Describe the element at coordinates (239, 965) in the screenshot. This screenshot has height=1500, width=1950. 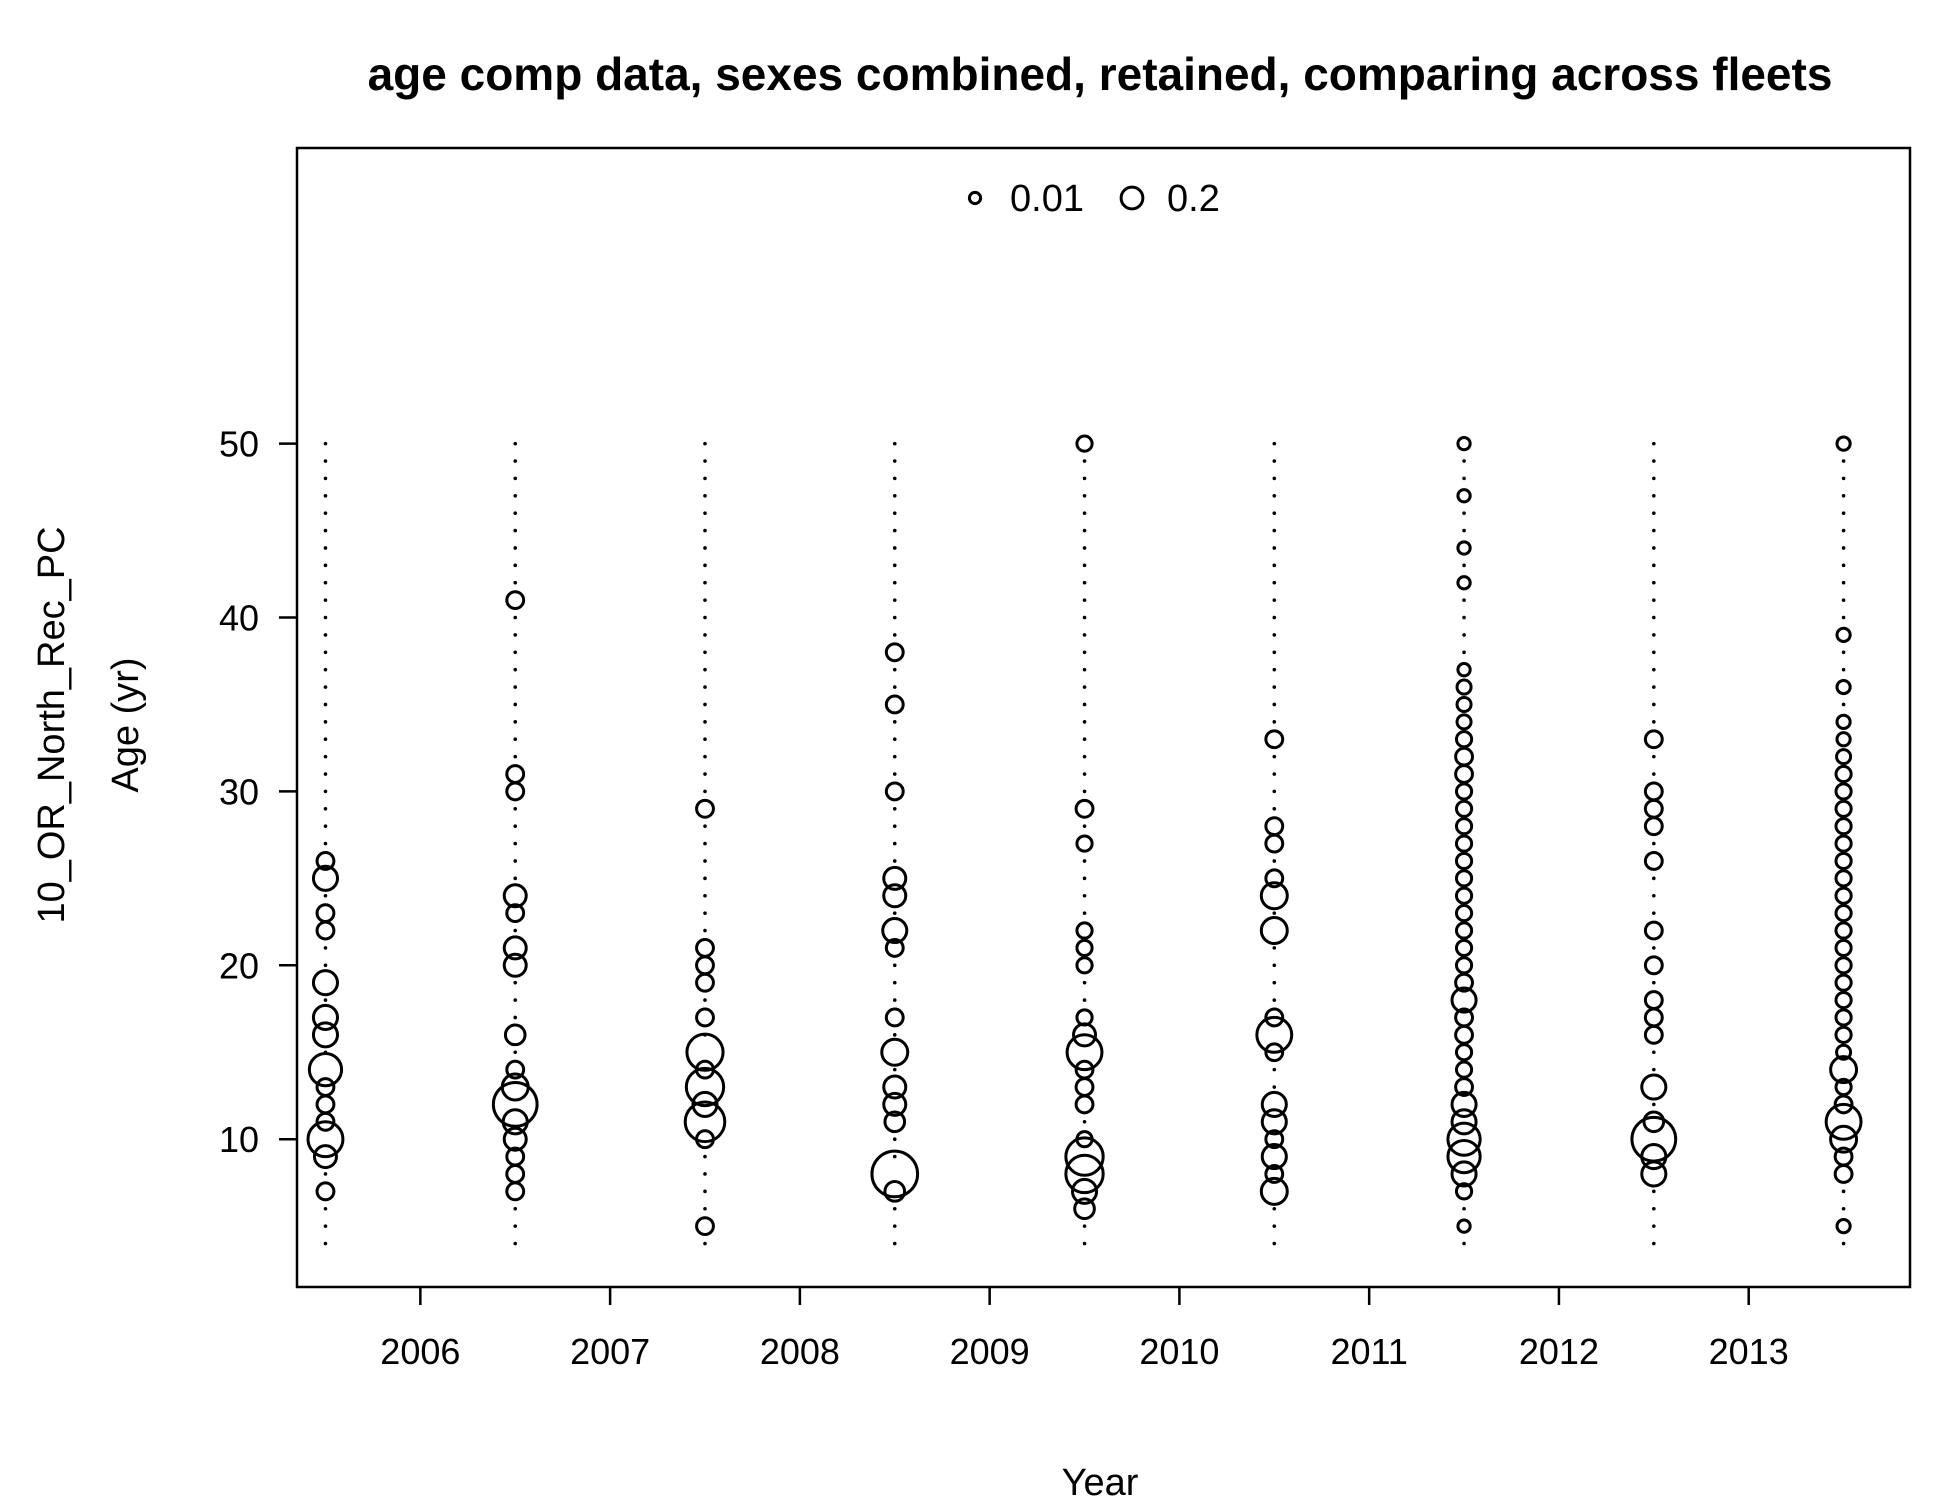
I see `y-tick-label: 20` at that location.